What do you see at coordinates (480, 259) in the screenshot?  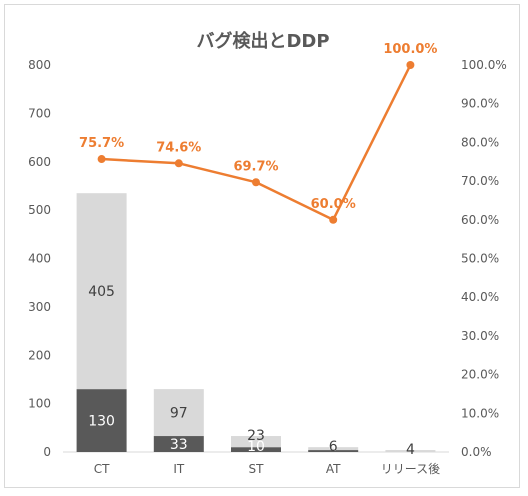 I see `right-tick-label: 50.0%` at bounding box center [480, 259].